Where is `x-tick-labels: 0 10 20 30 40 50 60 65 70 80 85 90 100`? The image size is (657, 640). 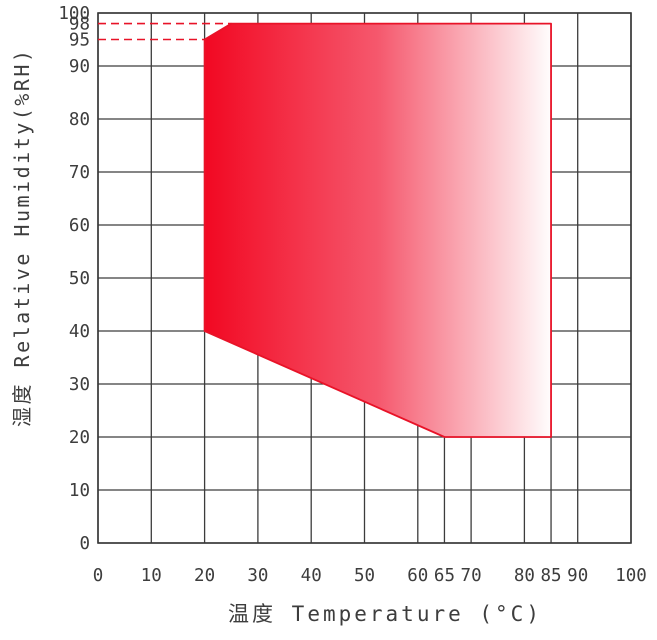 x-tick-labels: 0 10 20 30 40 50 60 65 70 80 85 90 100 is located at coordinates (370, 576).